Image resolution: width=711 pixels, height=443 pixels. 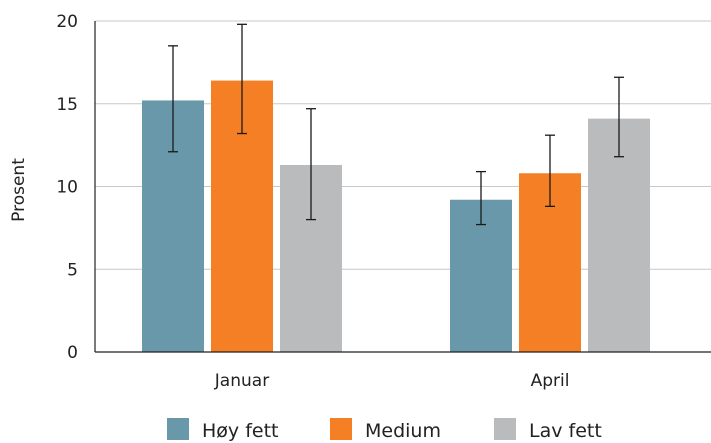 I want to click on y-tick-label: 5, so click(x=72, y=270).